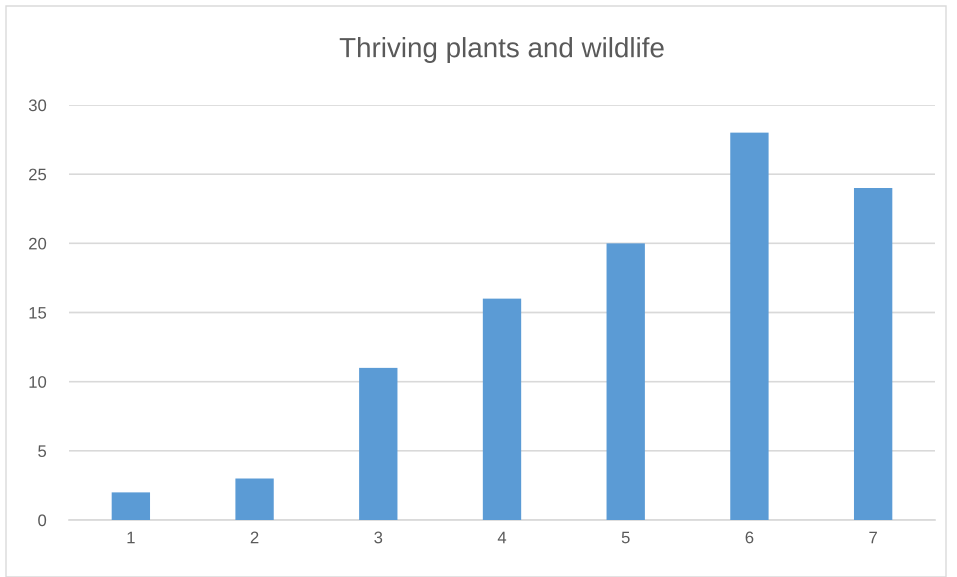 This screenshot has width=957, height=577. I want to click on chart-title: Thriving plants and wildlife, so click(502, 50).